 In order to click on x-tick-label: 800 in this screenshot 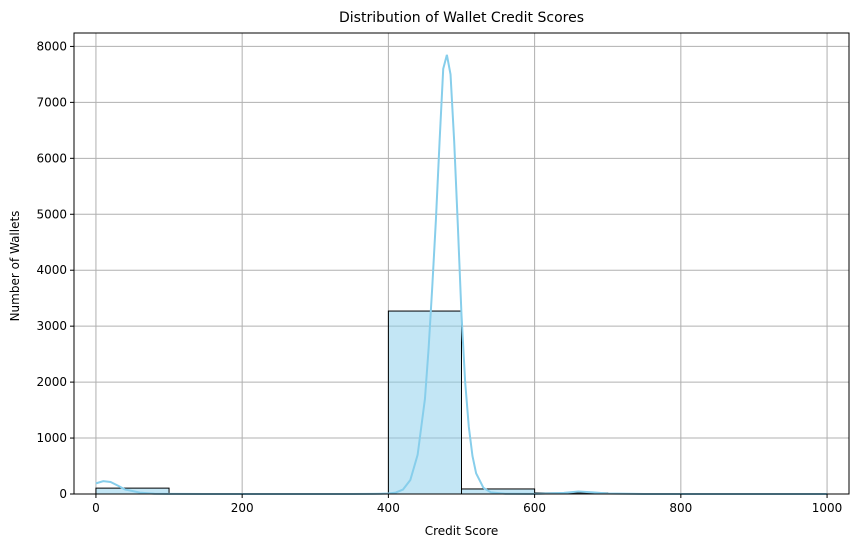, I will do `click(680, 508)`.